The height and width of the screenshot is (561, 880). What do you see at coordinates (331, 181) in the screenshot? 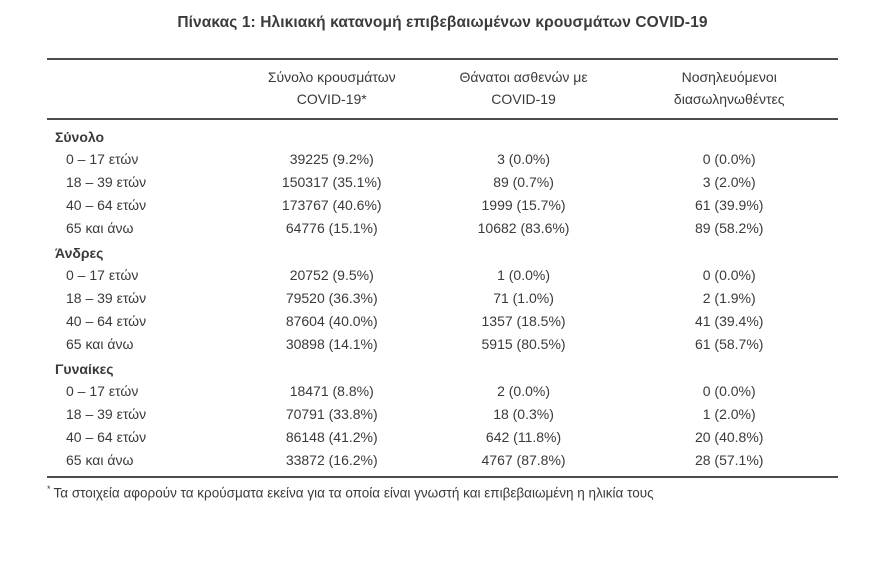
I see `cases-value: 150317 (35.1%)` at bounding box center [331, 181].